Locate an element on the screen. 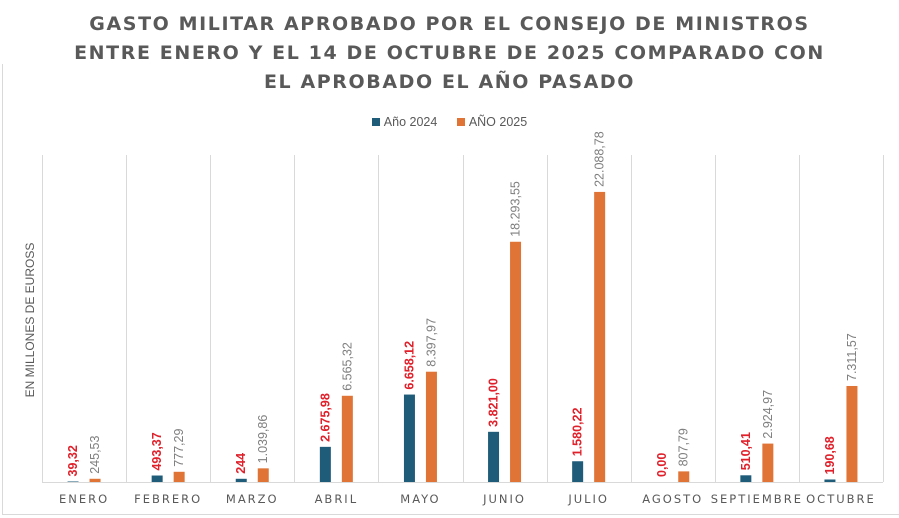  data-label-2025-junio: 18.293,55 is located at coordinates (516, 209).